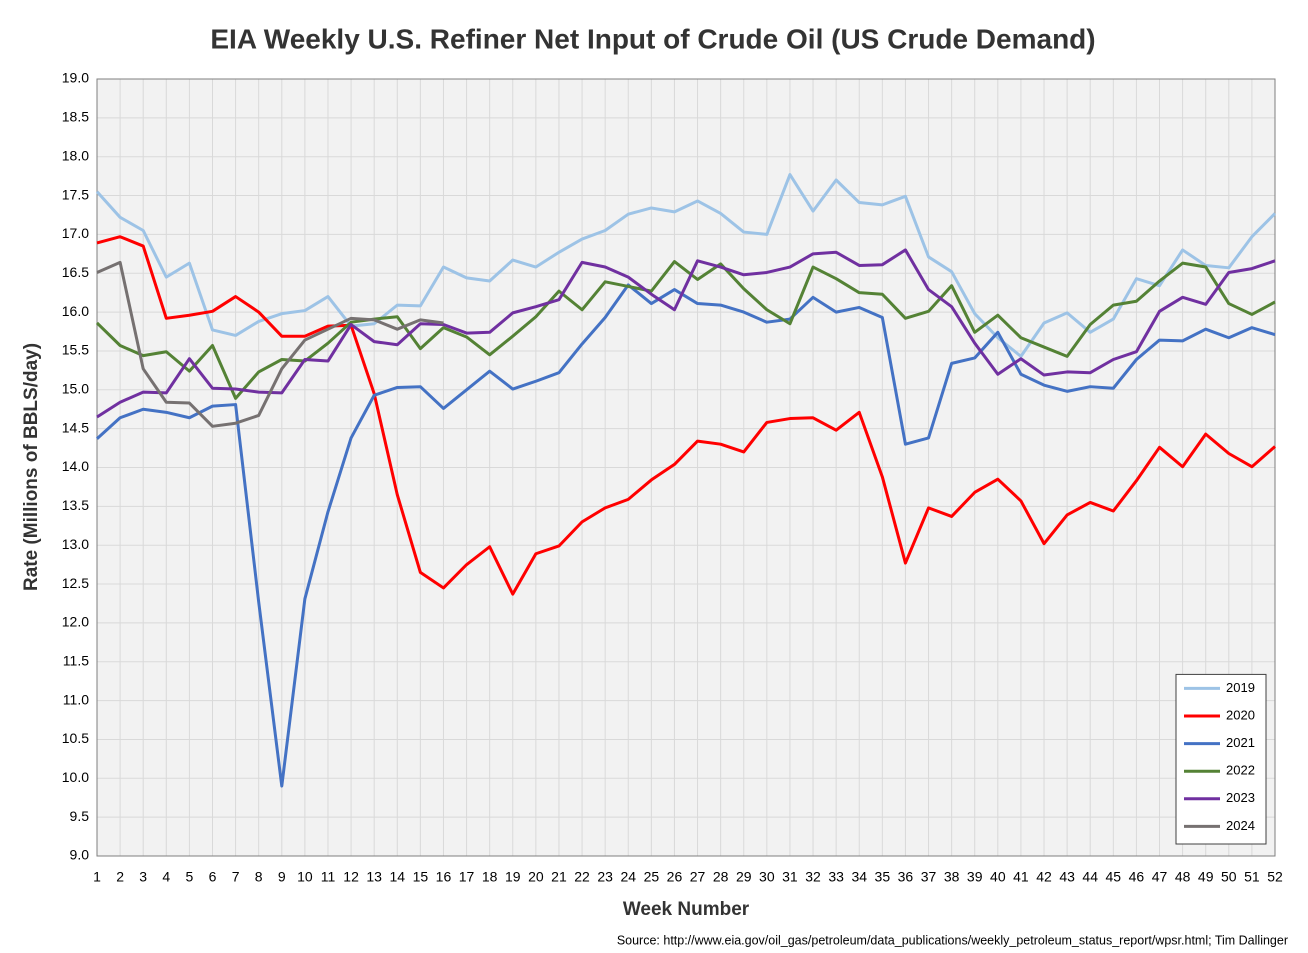 The image size is (1308, 953). What do you see at coordinates (1090, 877) in the screenshot?
I see `x-tick-label: 44` at bounding box center [1090, 877].